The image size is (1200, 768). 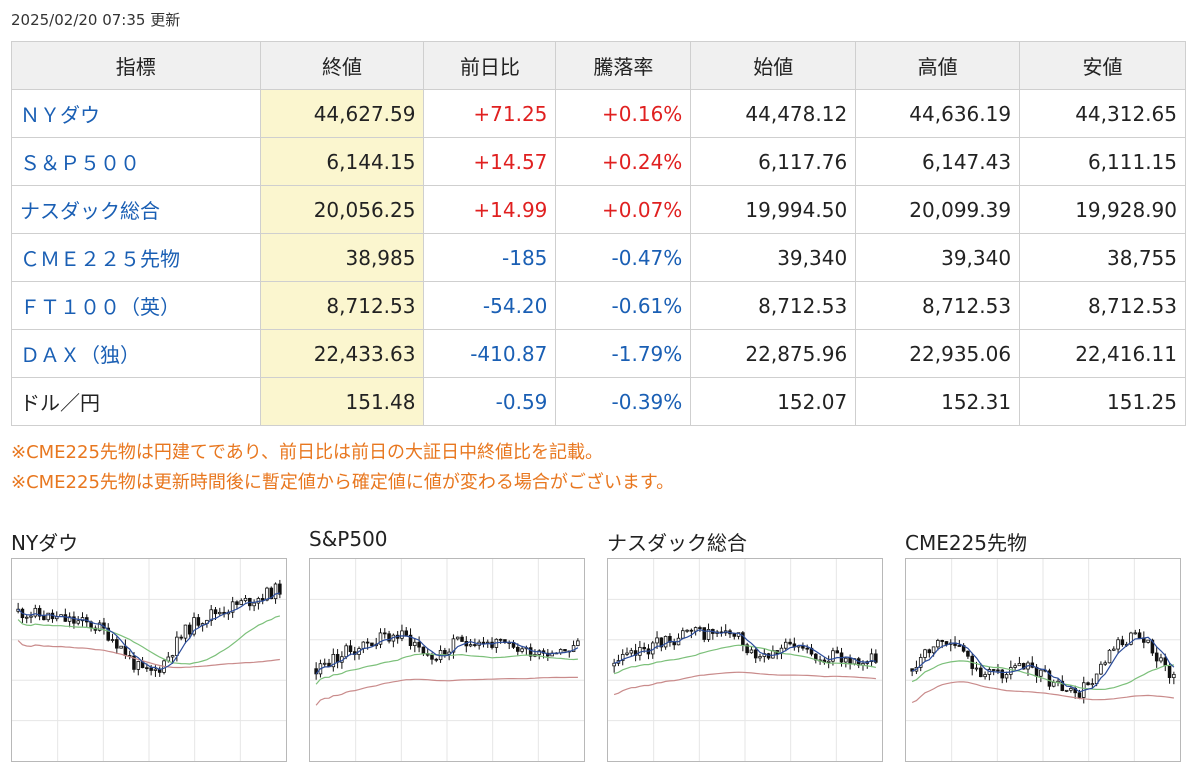 What do you see at coordinates (490, 401) in the screenshot?
I see `change-value: -0.59` at bounding box center [490, 401].